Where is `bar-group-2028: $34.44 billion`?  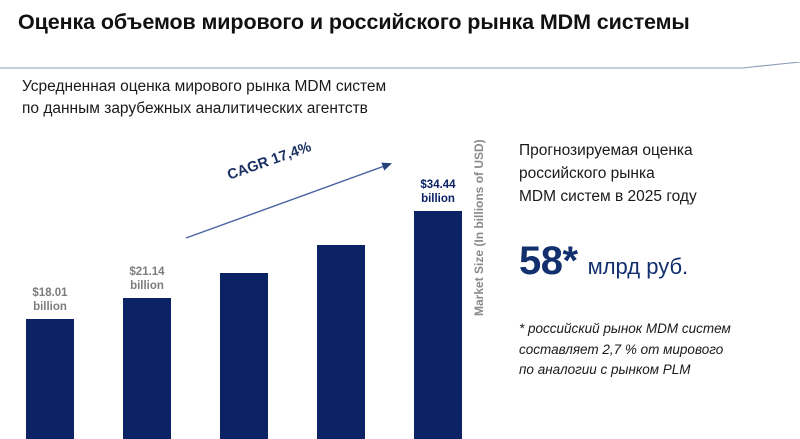 bar-group-2028: $34.44 billion is located at coordinates (438, 300).